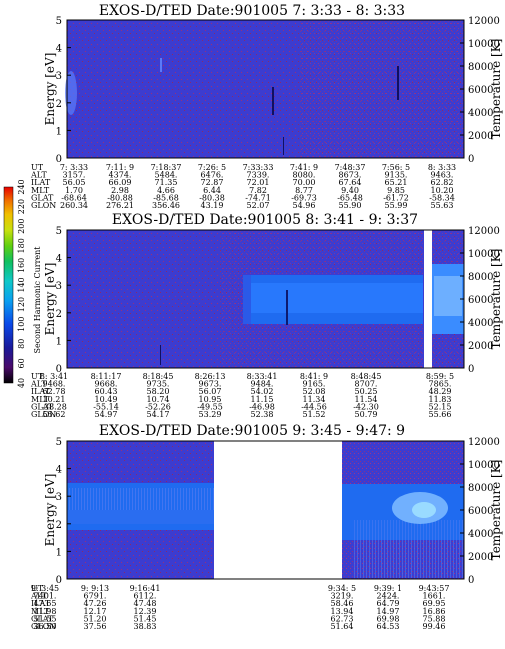 This screenshot has width=505, height=649. I want to click on ephemeris-value: 4.66, so click(166, 190).